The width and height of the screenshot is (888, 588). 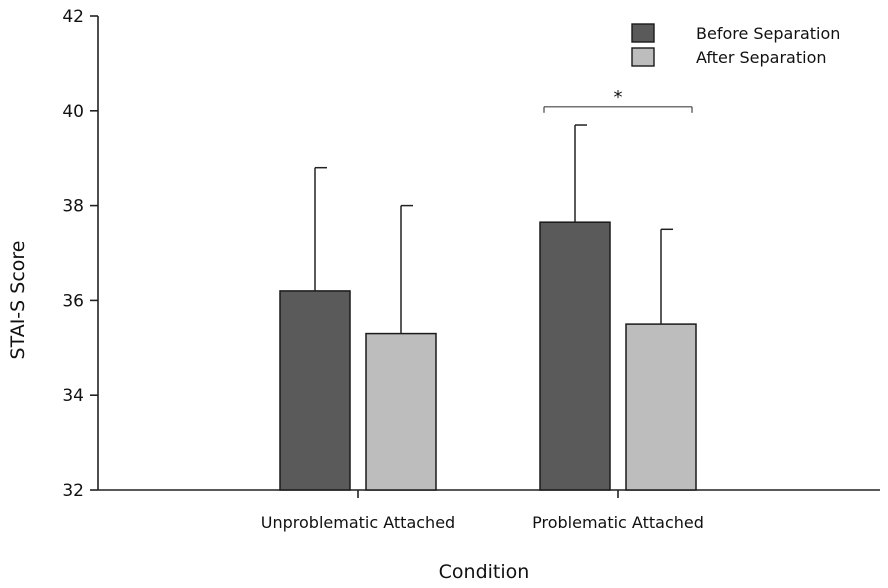 I want to click on annotations: *, so click(x=618, y=100).